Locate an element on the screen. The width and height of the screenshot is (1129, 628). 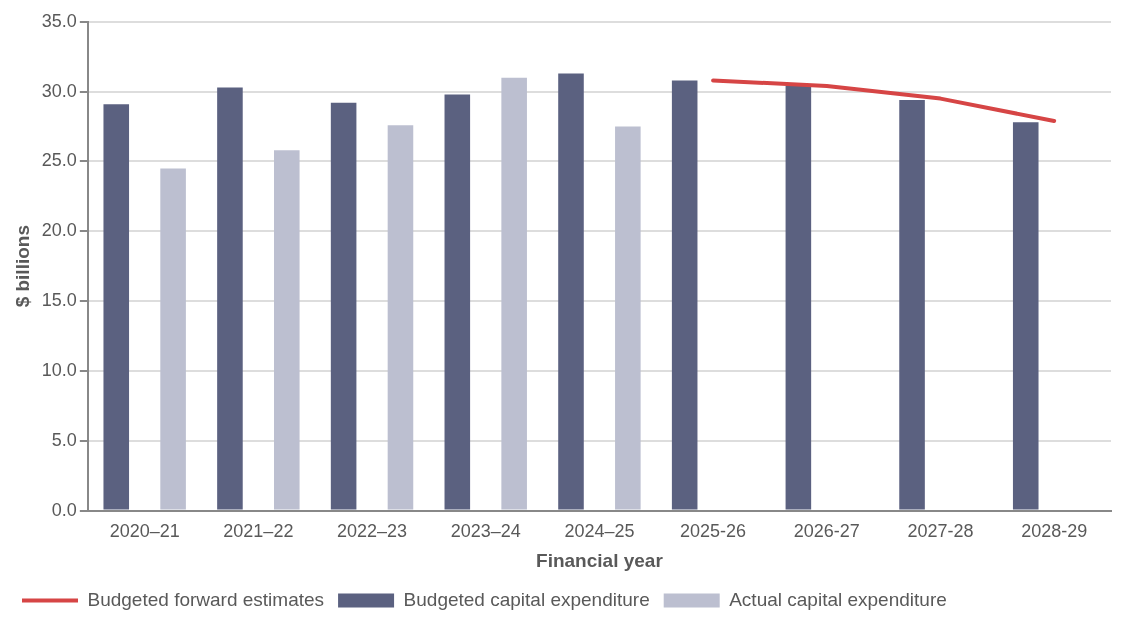
x-tick-label: 2026-27 is located at coordinates (826, 531).